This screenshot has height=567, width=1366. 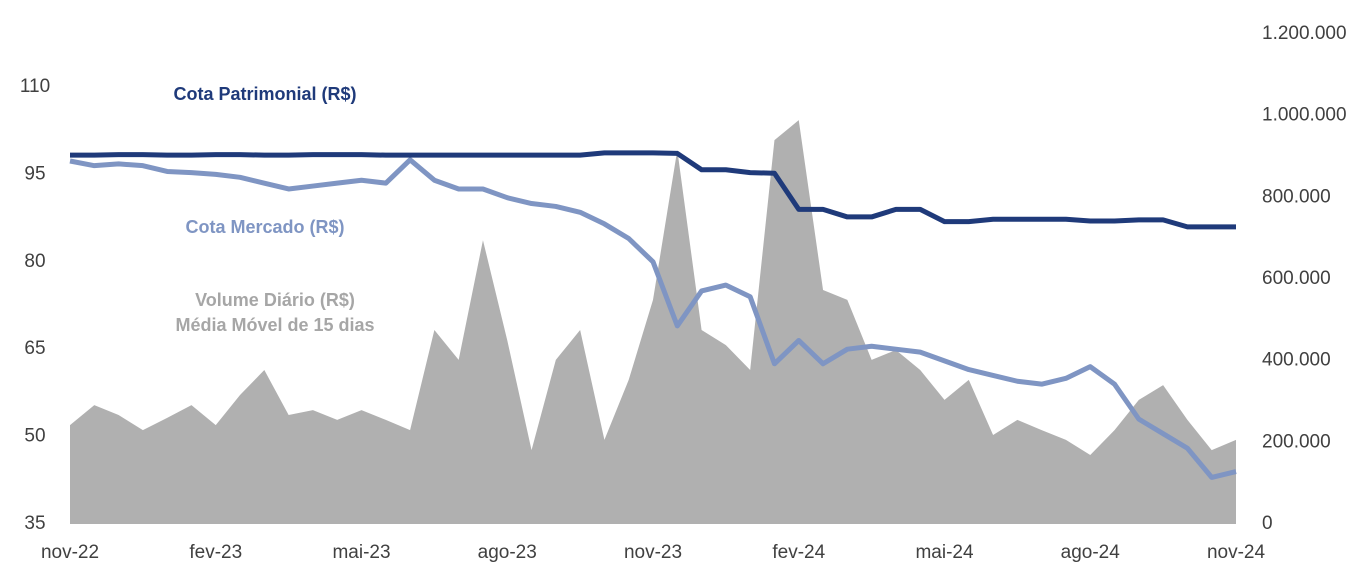 What do you see at coordinates (507, 552) in the screenshot?
I see `x-tick-label: ago-23` at bounding box center [507, 552].